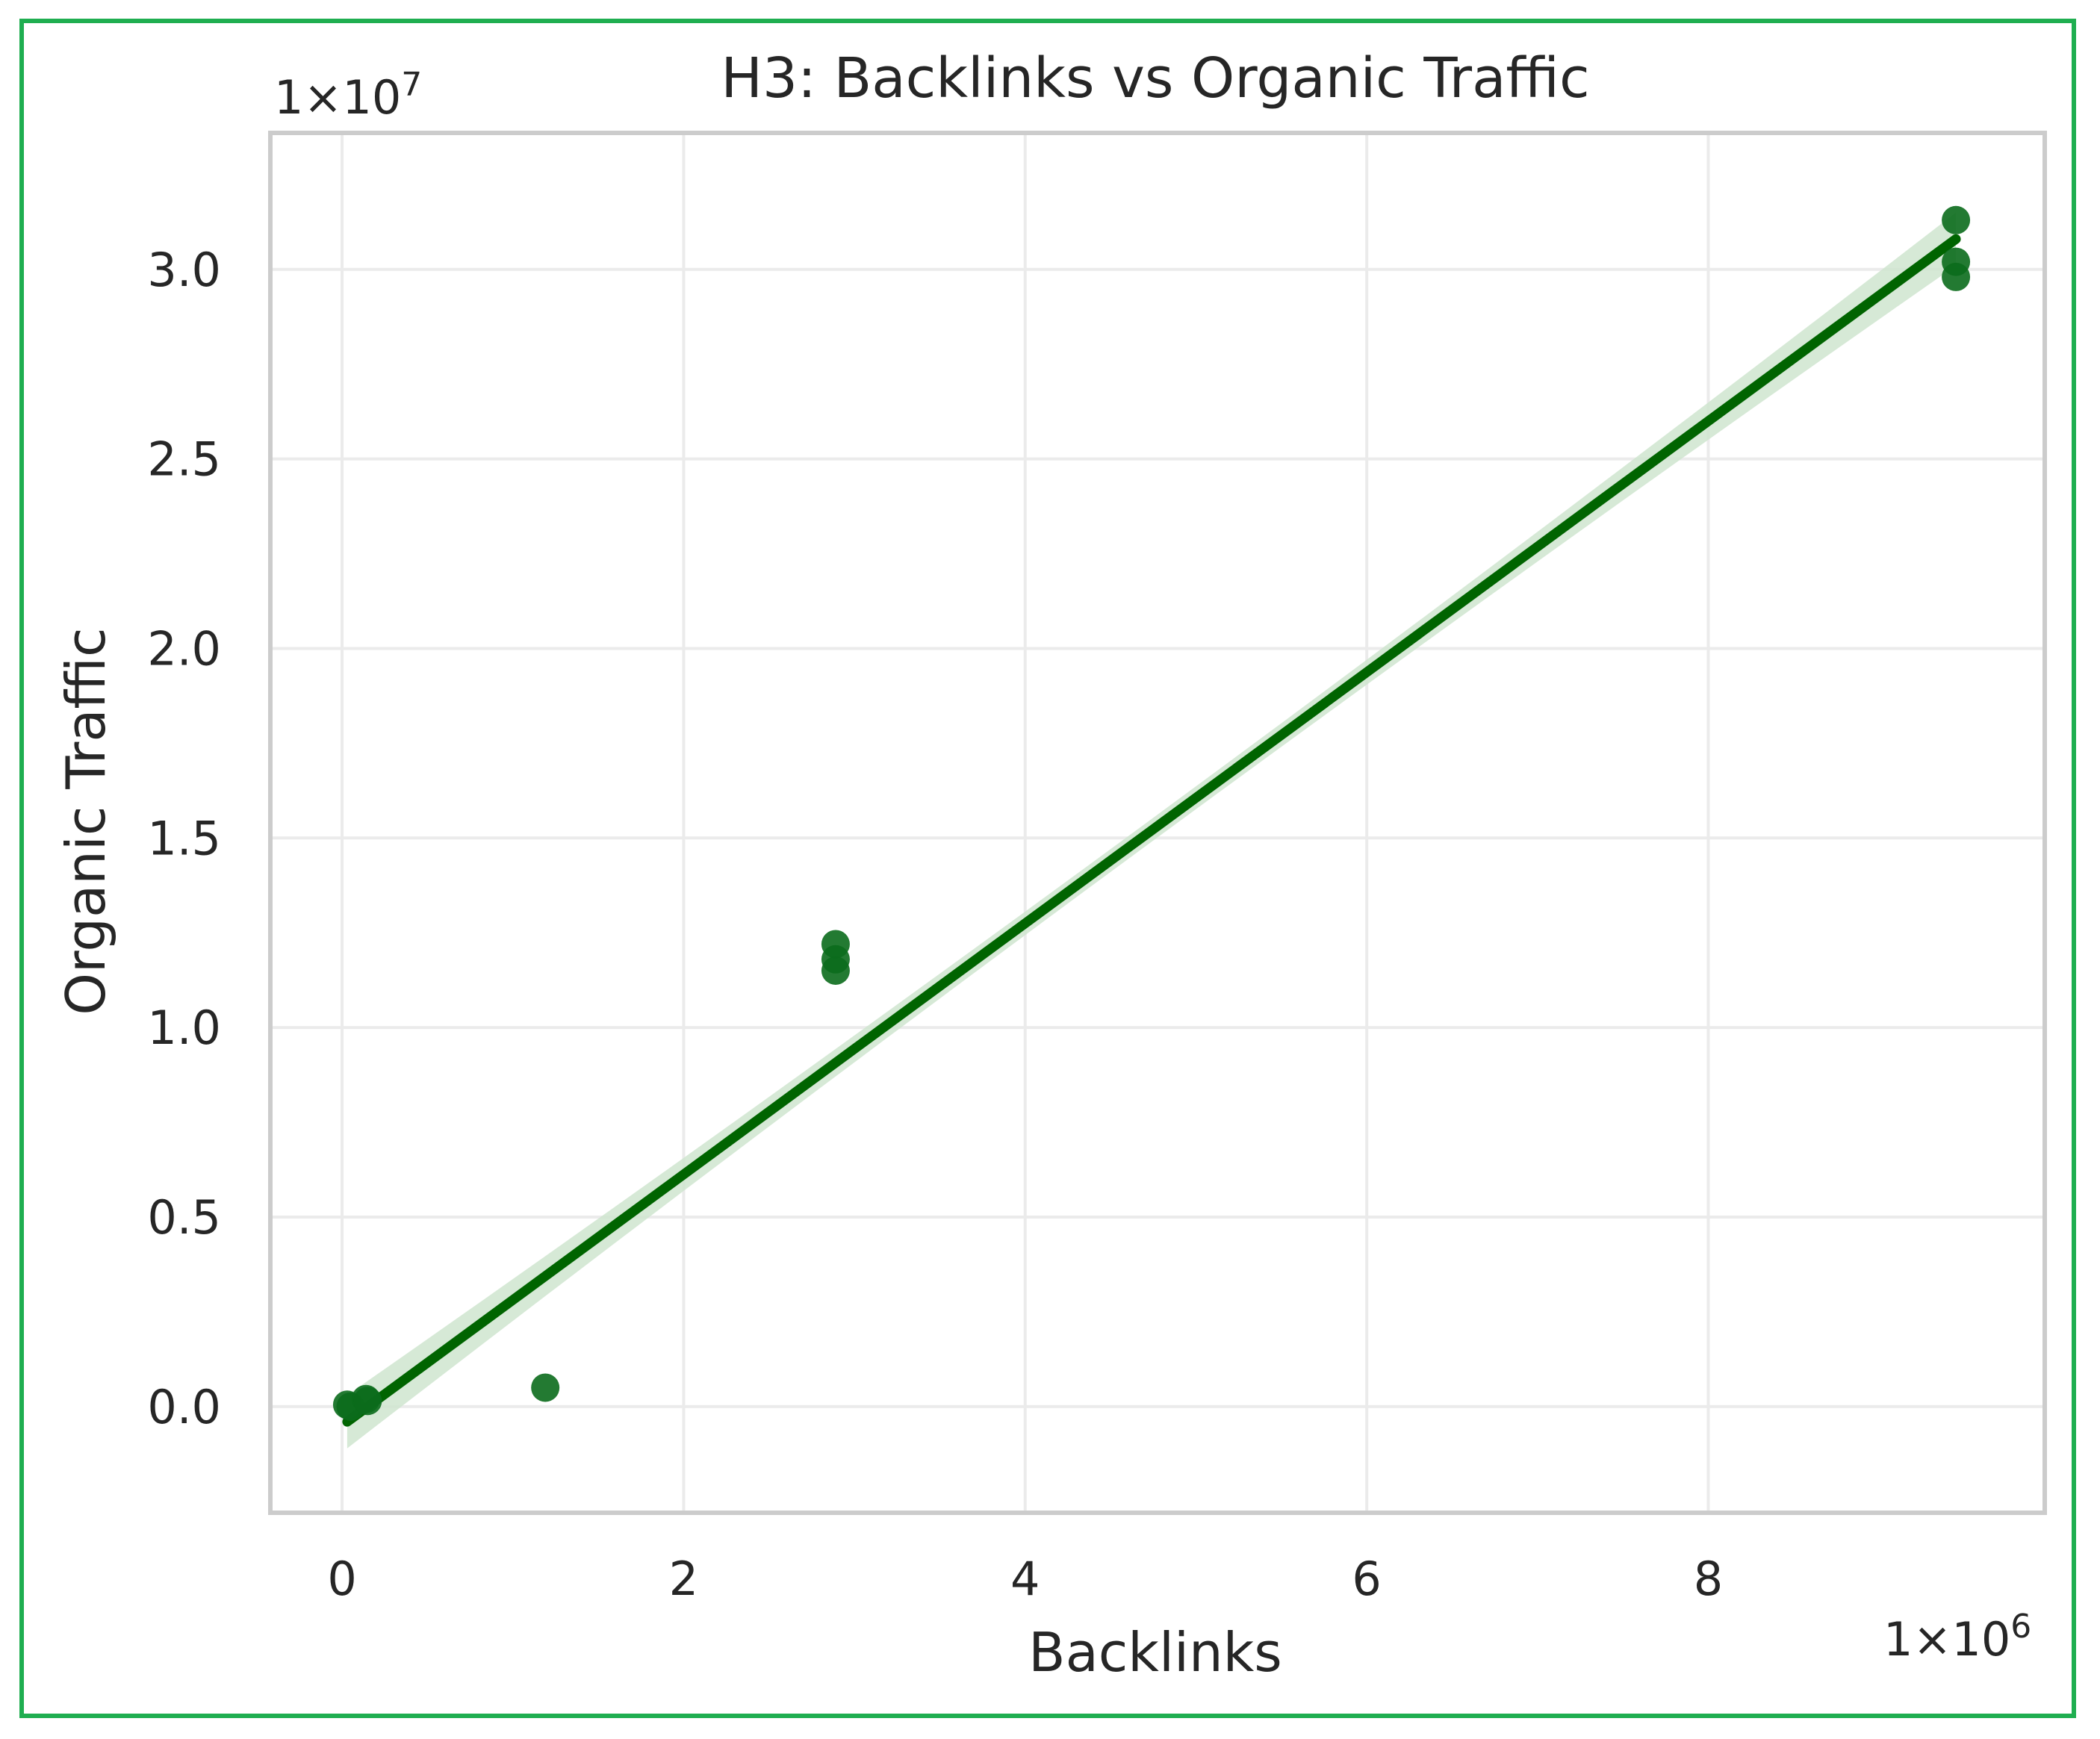  What do you see at coordinates (341, 1579) in the screenshot?
I see `x-tick-label: 0` at bounding box center [341, 1579].